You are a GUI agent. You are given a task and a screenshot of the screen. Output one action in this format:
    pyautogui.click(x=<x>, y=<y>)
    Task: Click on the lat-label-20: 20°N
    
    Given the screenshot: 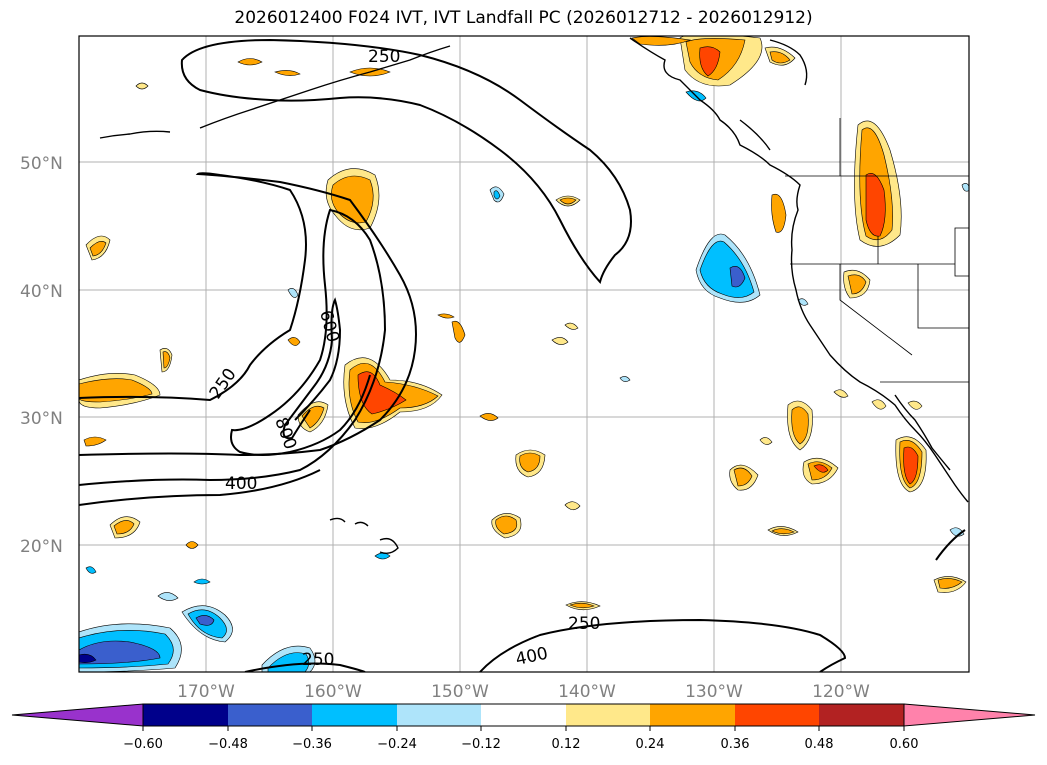 What is the action you would take?
    pyautogui.click(x=41, y=547)
    